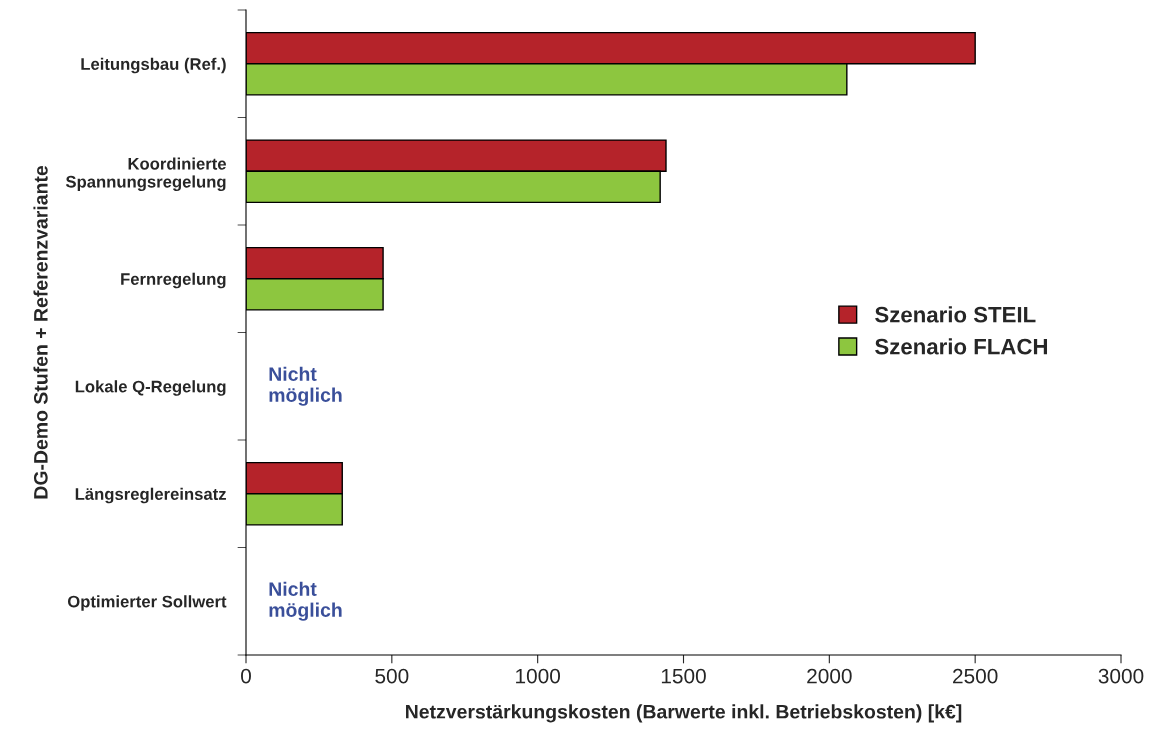  Describe the element at coordinates (145, 174) in the screenshot. I see `y-tick-label: Koordinierte Spannungsregelung` at that location.